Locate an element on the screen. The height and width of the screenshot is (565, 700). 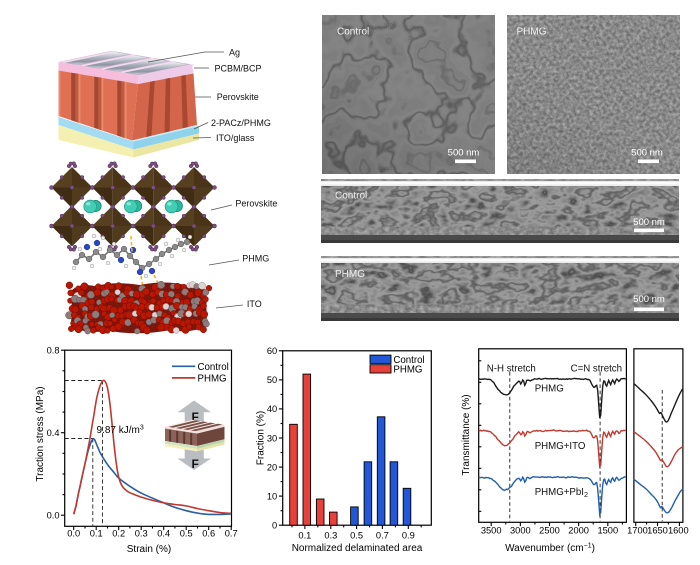
svg-text: 0.9 is located at coordinates (408, 536).